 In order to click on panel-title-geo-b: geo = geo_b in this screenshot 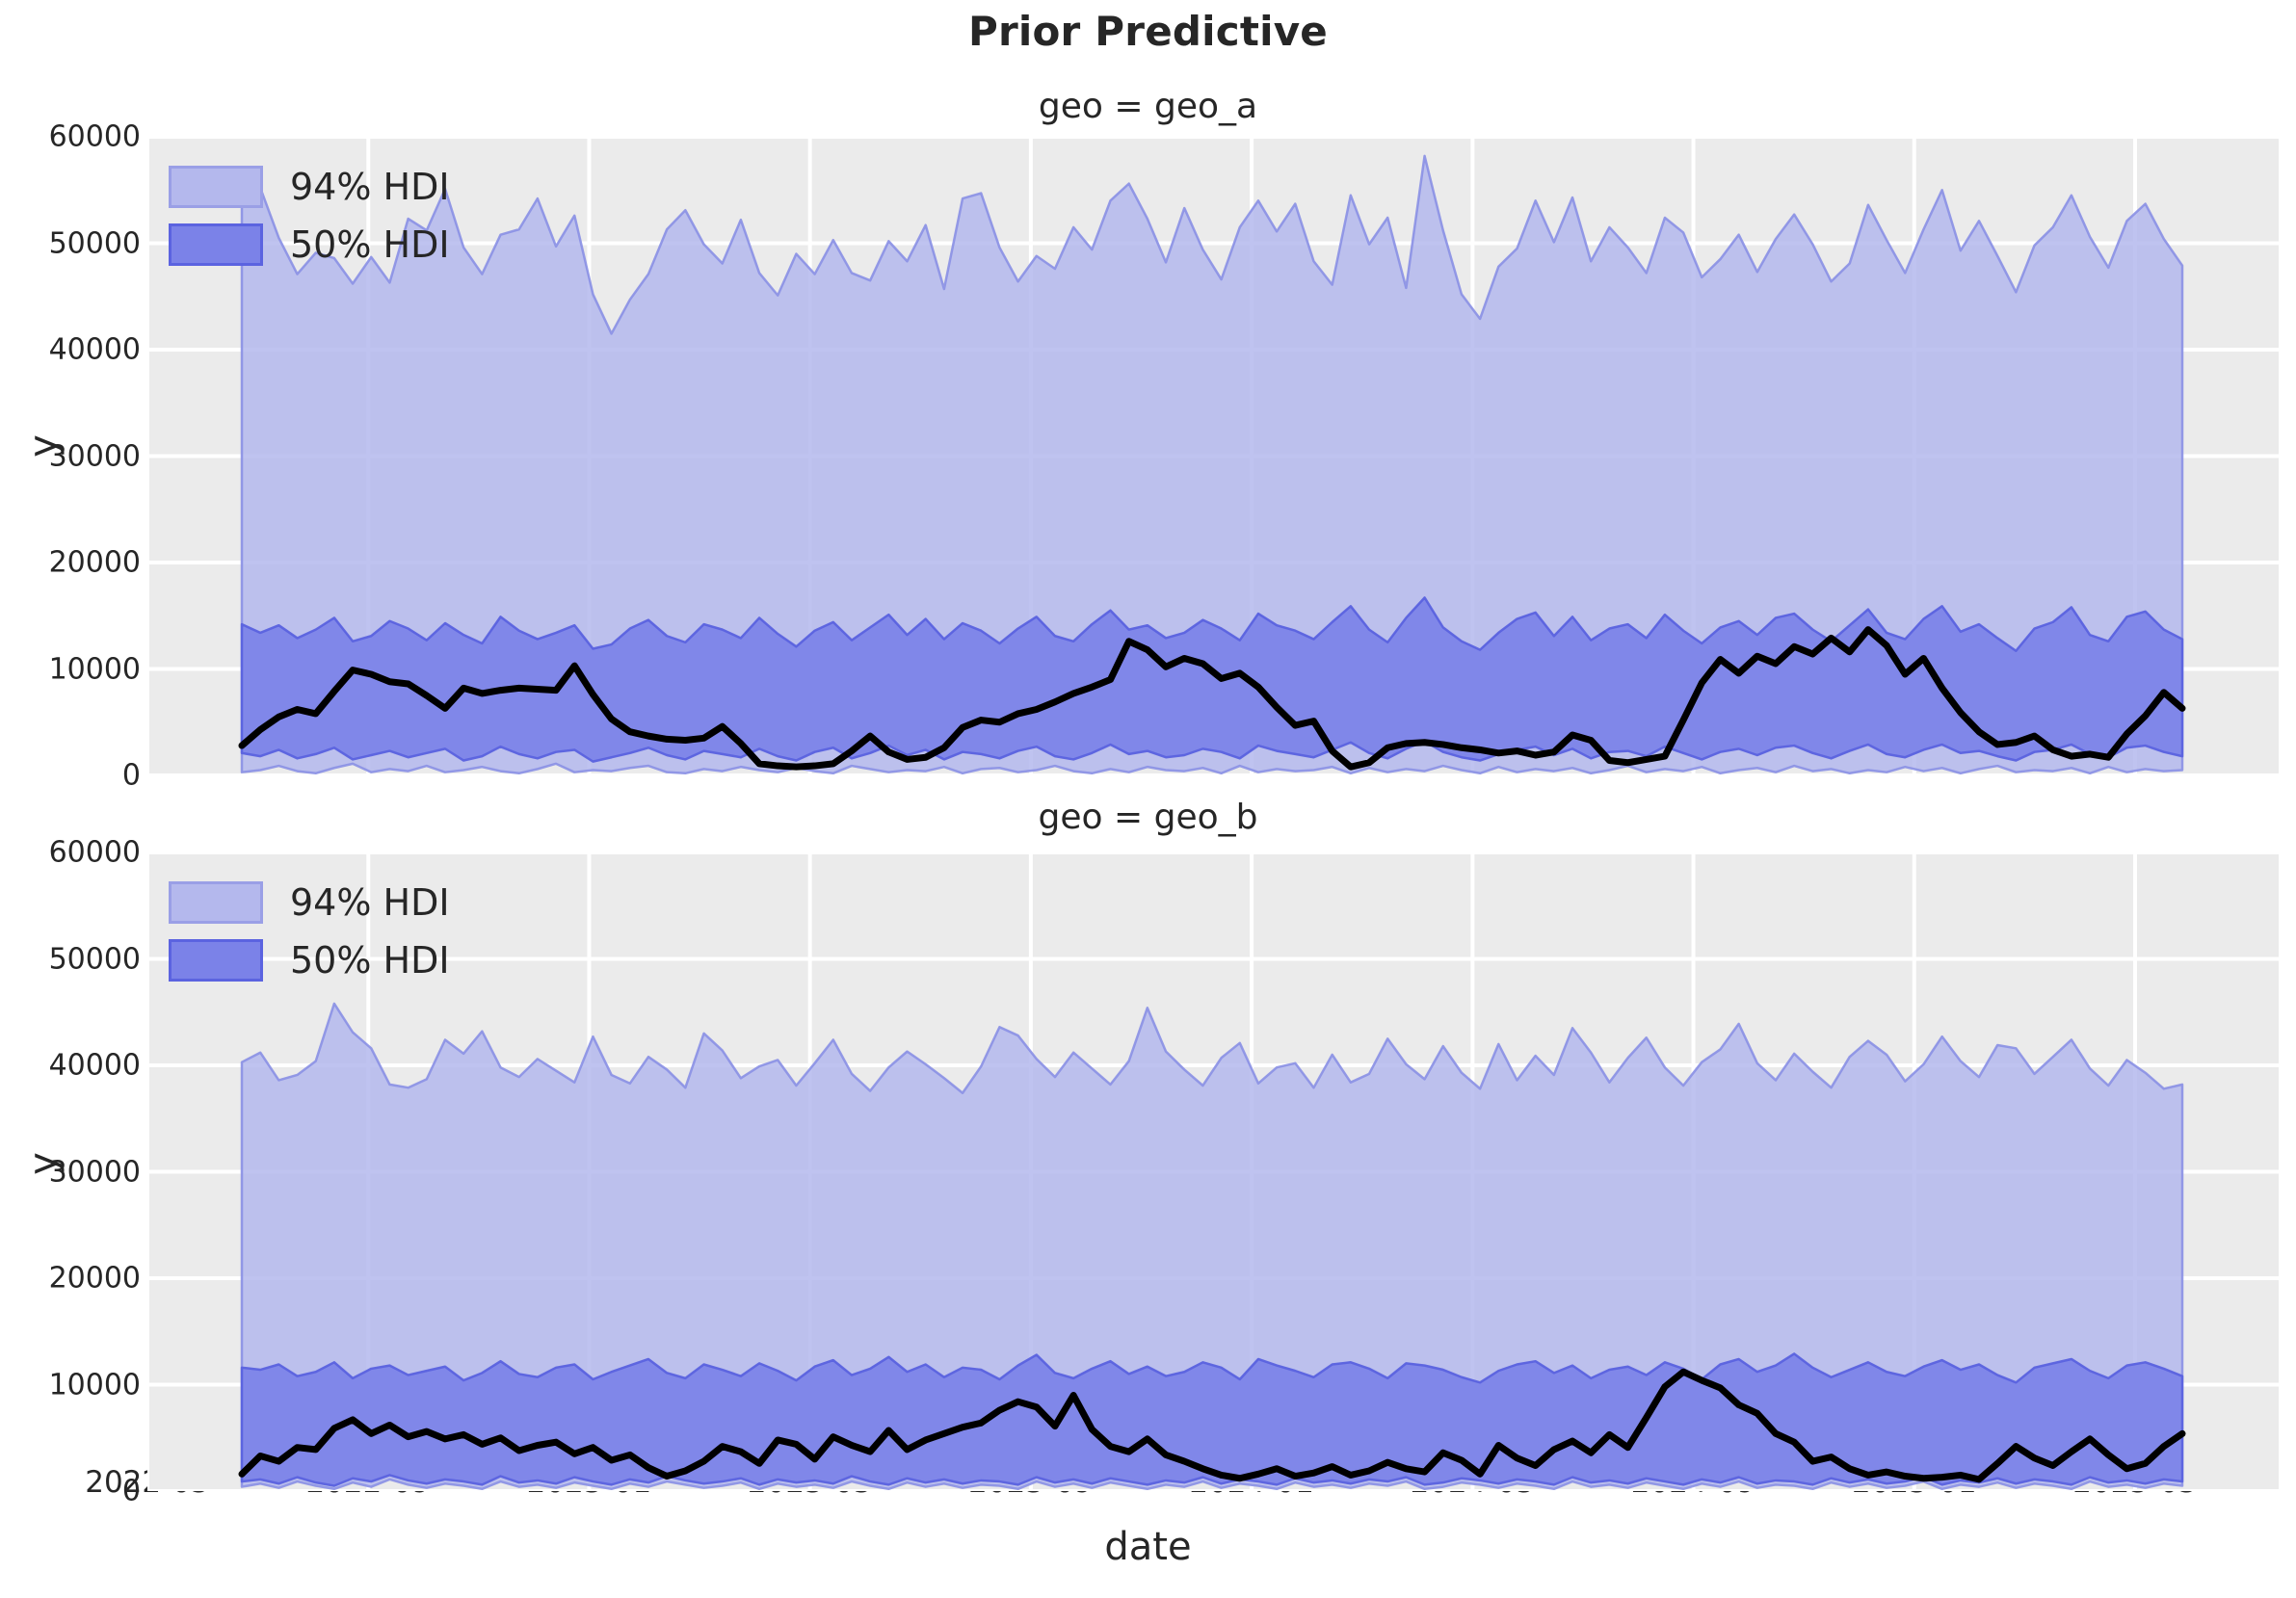, I will do `click(1148, 817)`.